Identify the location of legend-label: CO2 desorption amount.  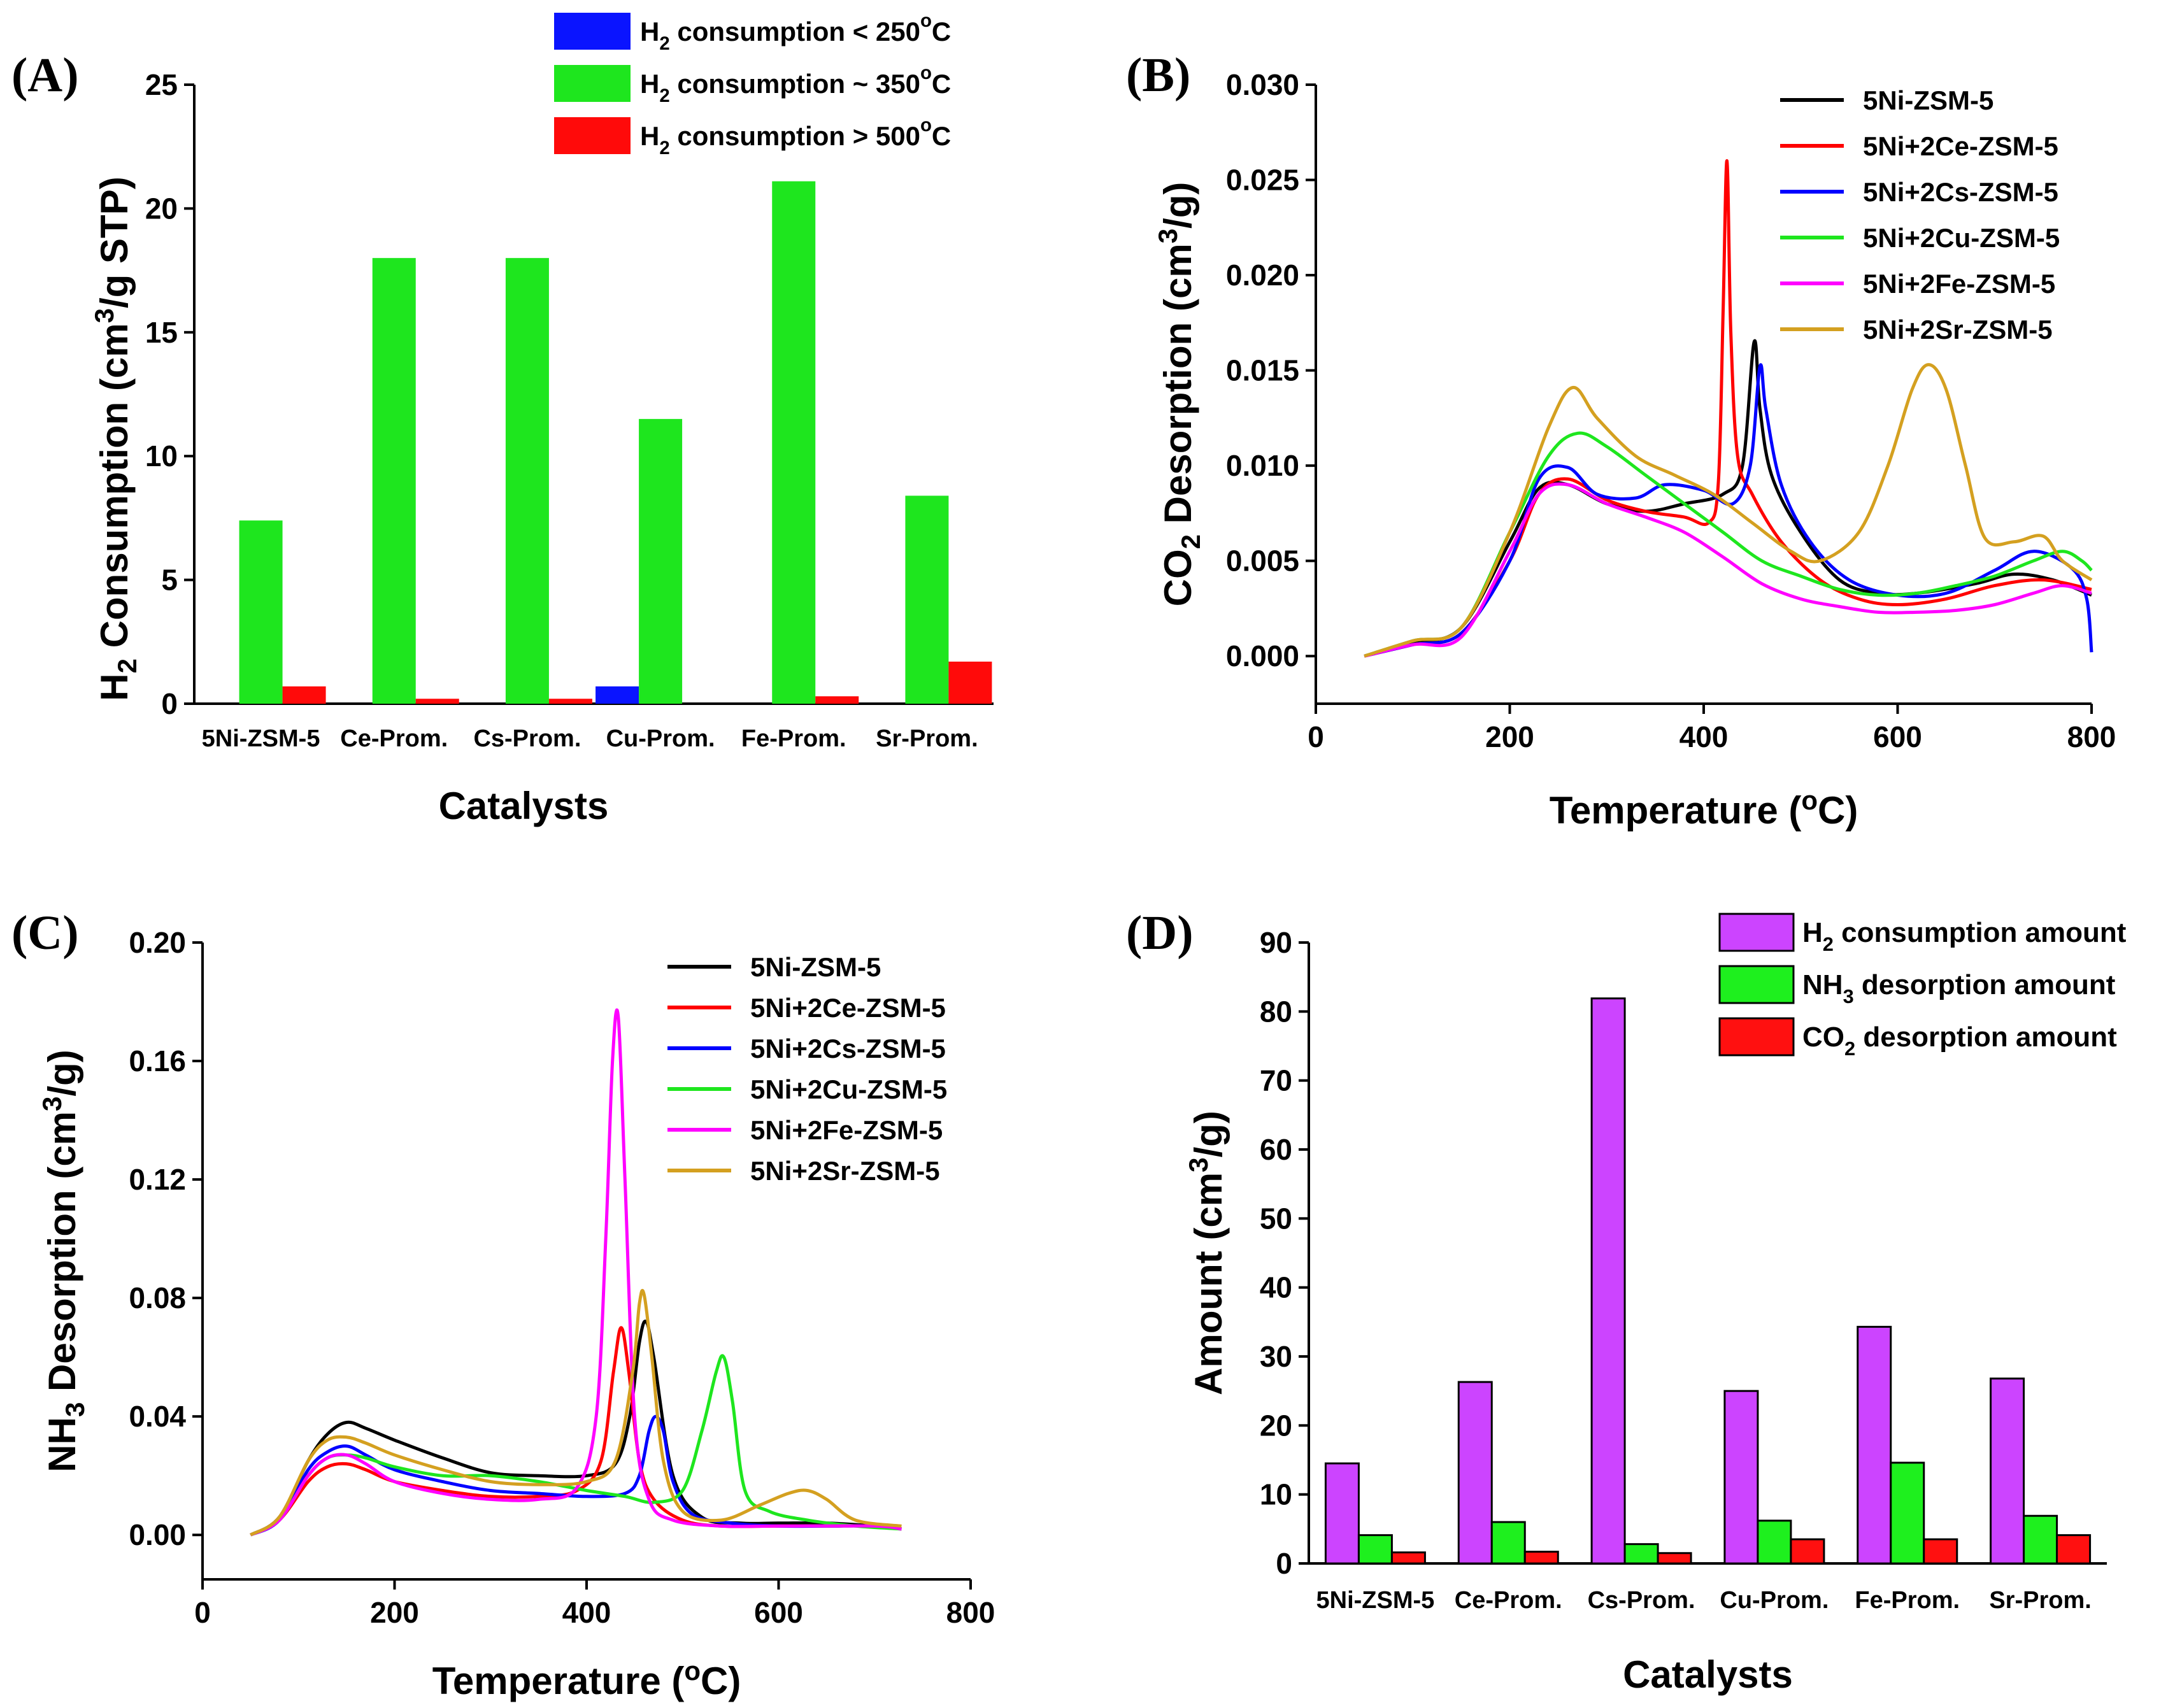
(1959, 1040).